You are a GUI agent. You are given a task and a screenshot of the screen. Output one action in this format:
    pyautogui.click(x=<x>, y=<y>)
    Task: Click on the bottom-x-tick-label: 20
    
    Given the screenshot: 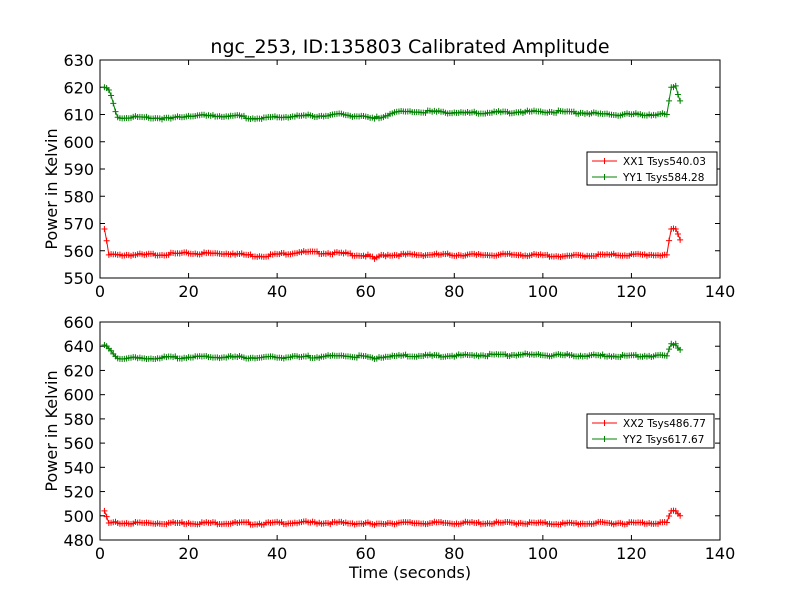 What is the action you would take?
    pyautogui.click(x=188, y=553)
    